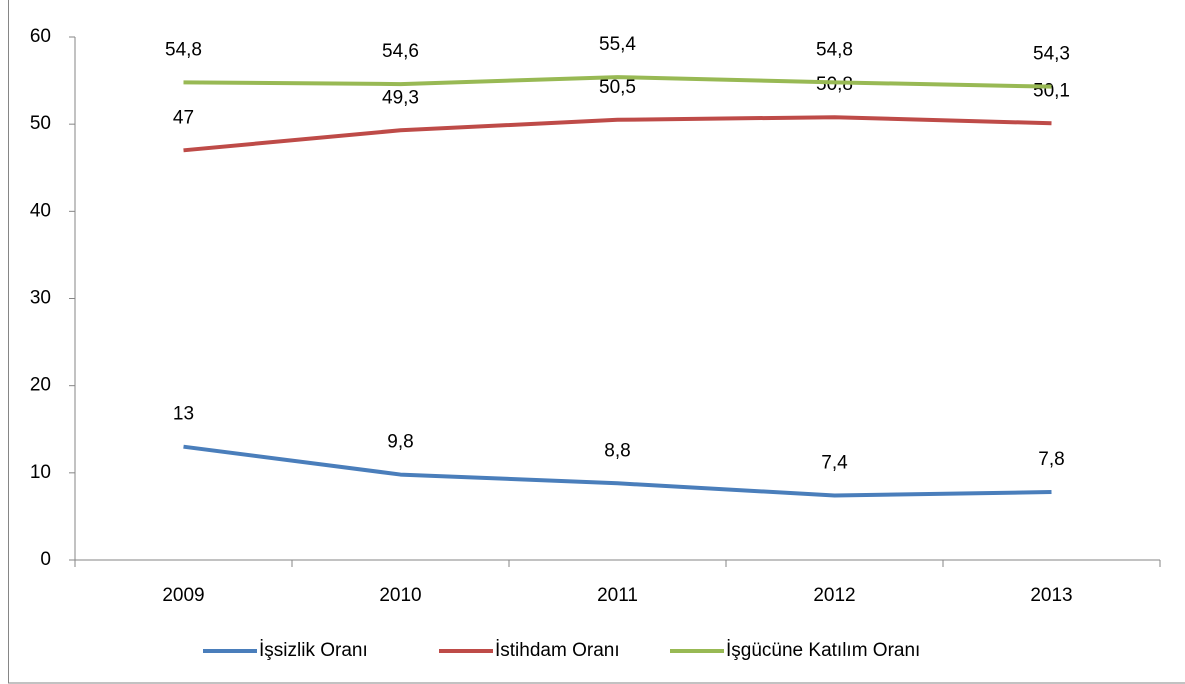  What do you see at coordinates (834, 84) in the screenshot?
I see `data-label: 50,8` at bounding box center [834, 84].